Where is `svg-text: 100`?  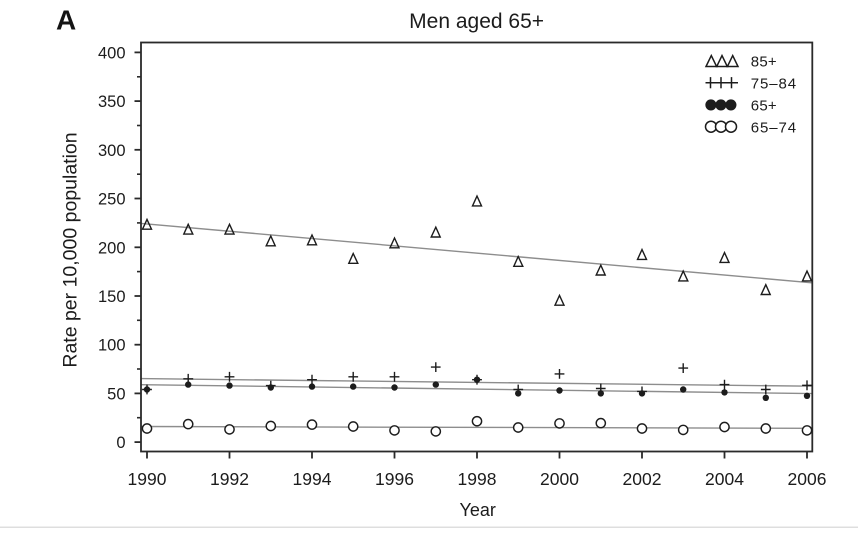 svg-text: 100 is located at coordinates (112, 346).